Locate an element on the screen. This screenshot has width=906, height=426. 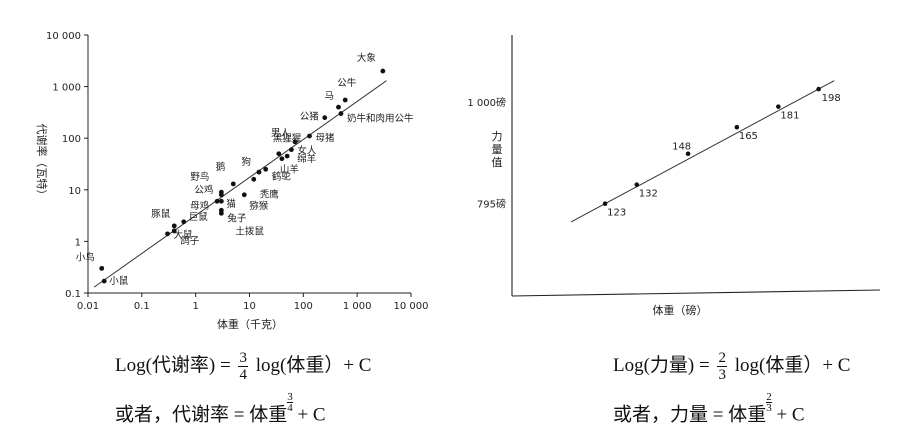
chart1-point-label: 猫 is located at coordinates (231, 204).